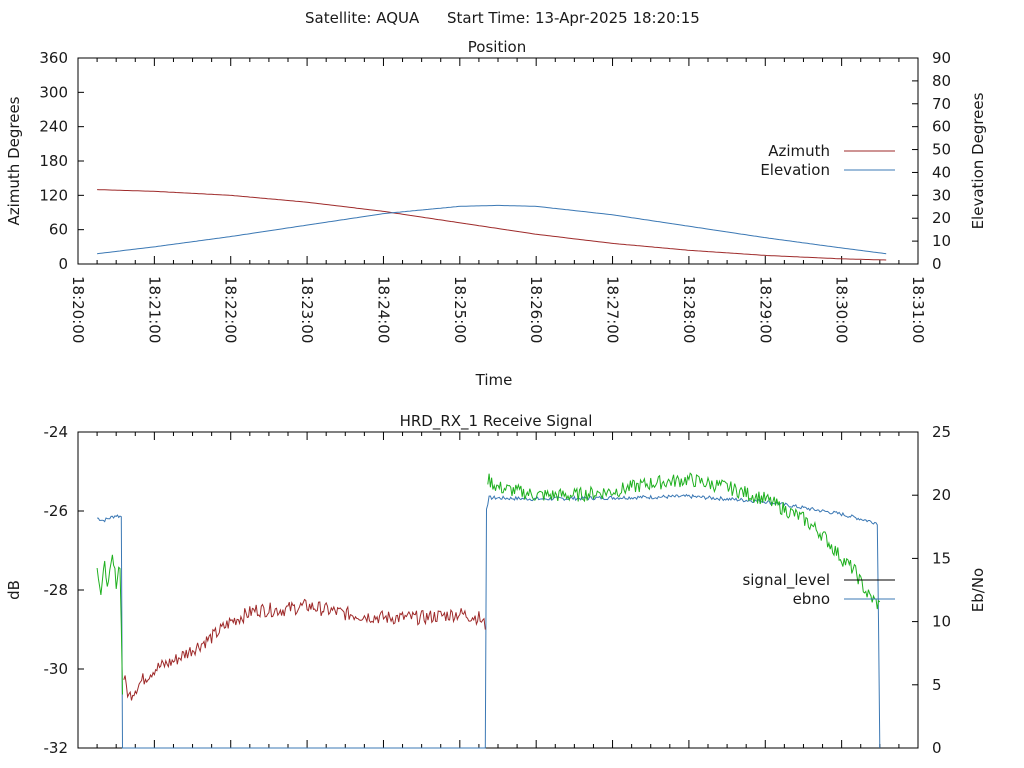 The height and width of the screenshot is (768, 1024). Describe the element at coordinates (56, 748) in the screenshot. I see `y-tick-label: -32` at that location.